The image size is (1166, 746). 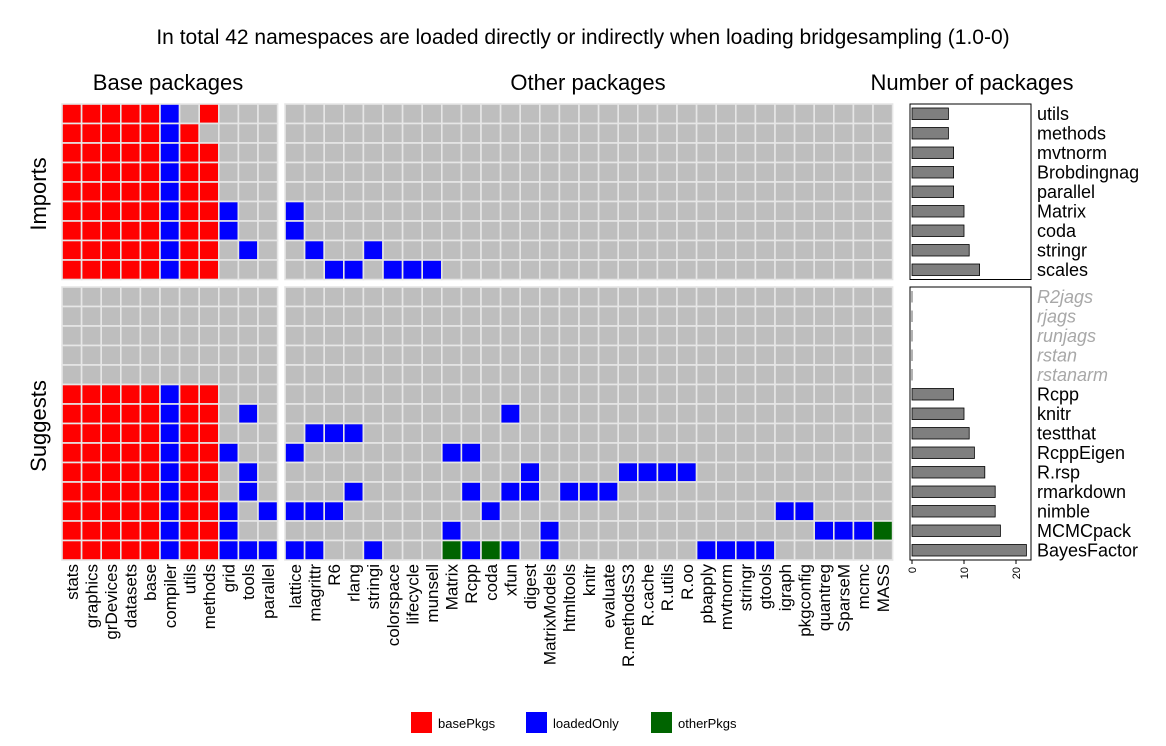 What do you see at coordinates (1063, 511) in the screenshot?
I see `package-label: nimble` at bounding box center [1063, 511].